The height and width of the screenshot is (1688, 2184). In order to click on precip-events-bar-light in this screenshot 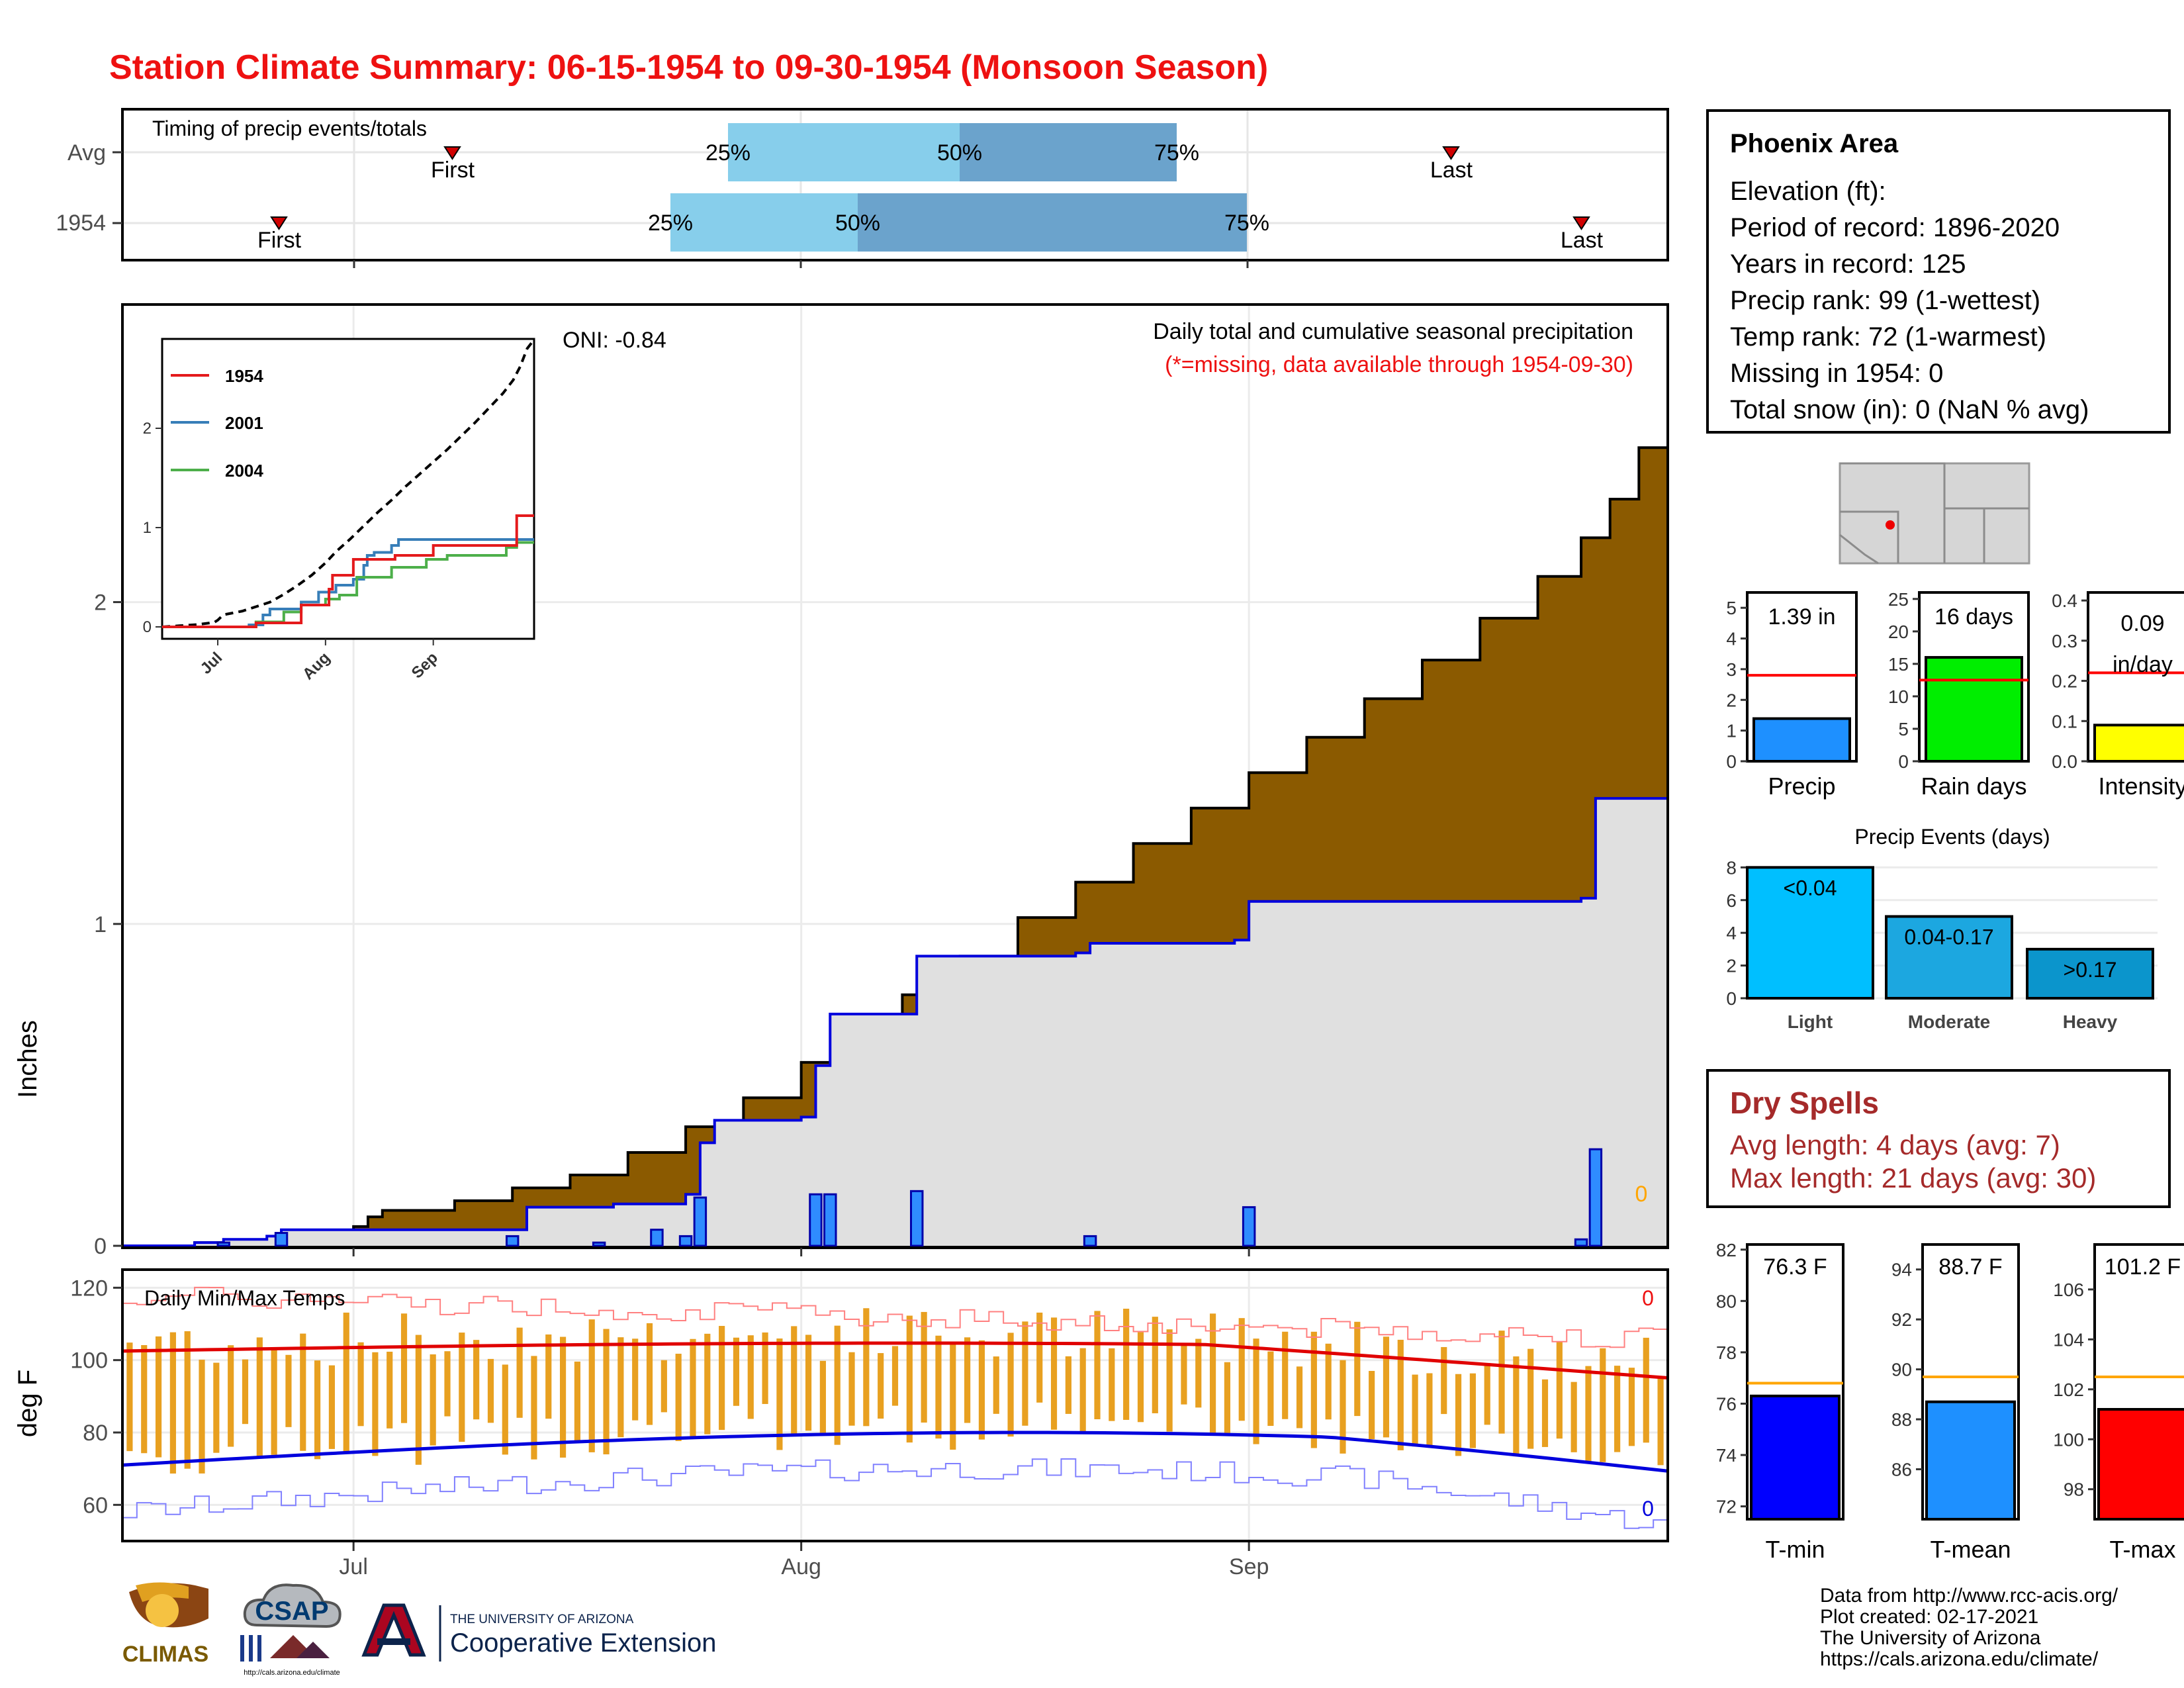, I will do `click(1810, 933)`.